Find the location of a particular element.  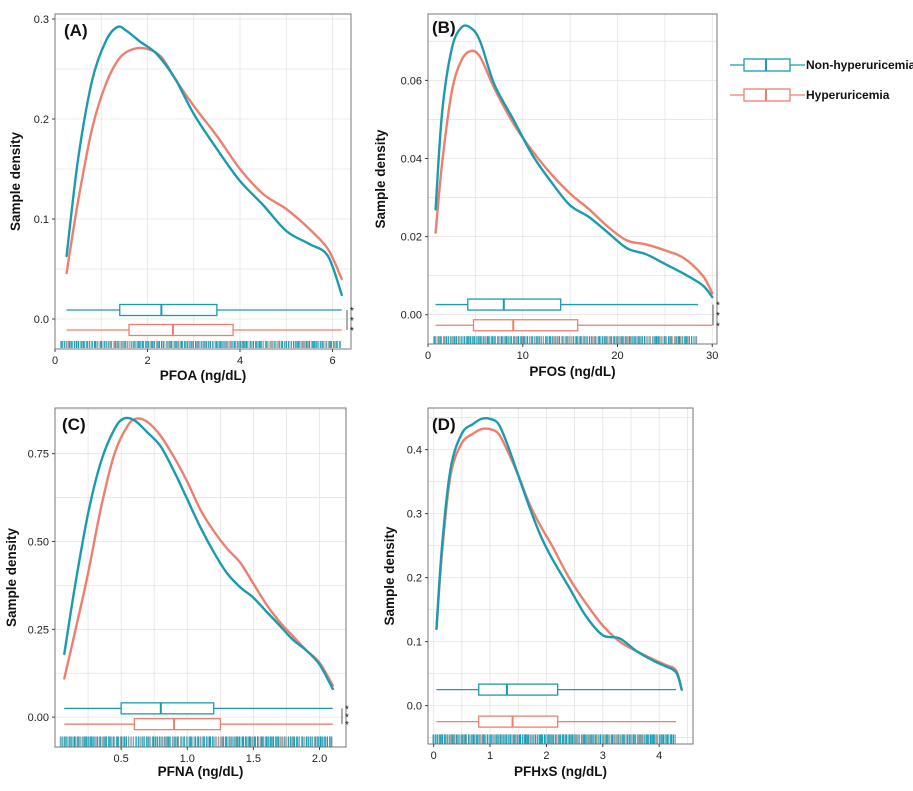

legend-label: Hyperuricemia is located at coordinates (848, 95).